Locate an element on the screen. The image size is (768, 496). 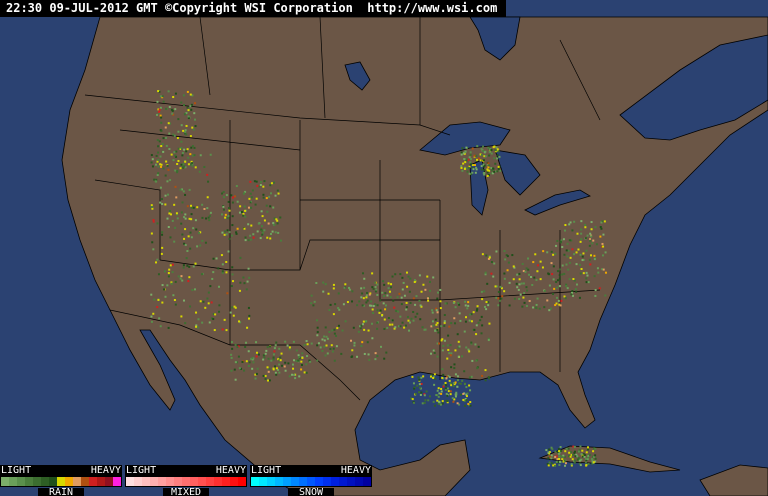
legend-color-bar is located at coordinates (311, 481).